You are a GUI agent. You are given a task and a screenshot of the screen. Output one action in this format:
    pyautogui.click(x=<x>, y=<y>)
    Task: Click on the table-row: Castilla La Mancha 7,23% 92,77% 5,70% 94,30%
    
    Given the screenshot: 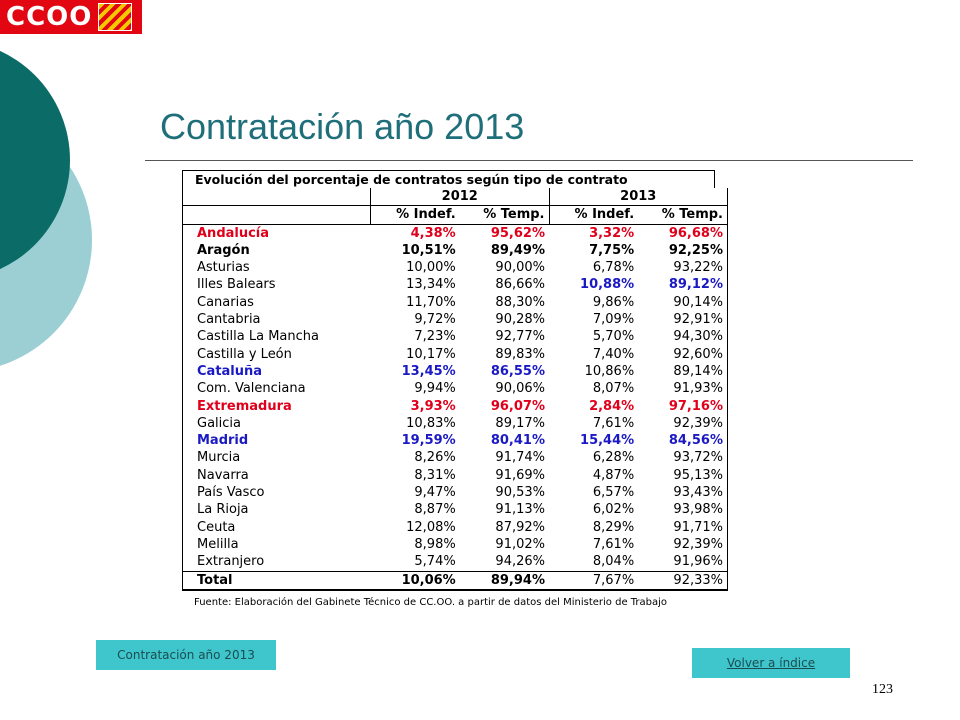 What is the action you would take?
    pyautogui.click(x=455, y=337)
    